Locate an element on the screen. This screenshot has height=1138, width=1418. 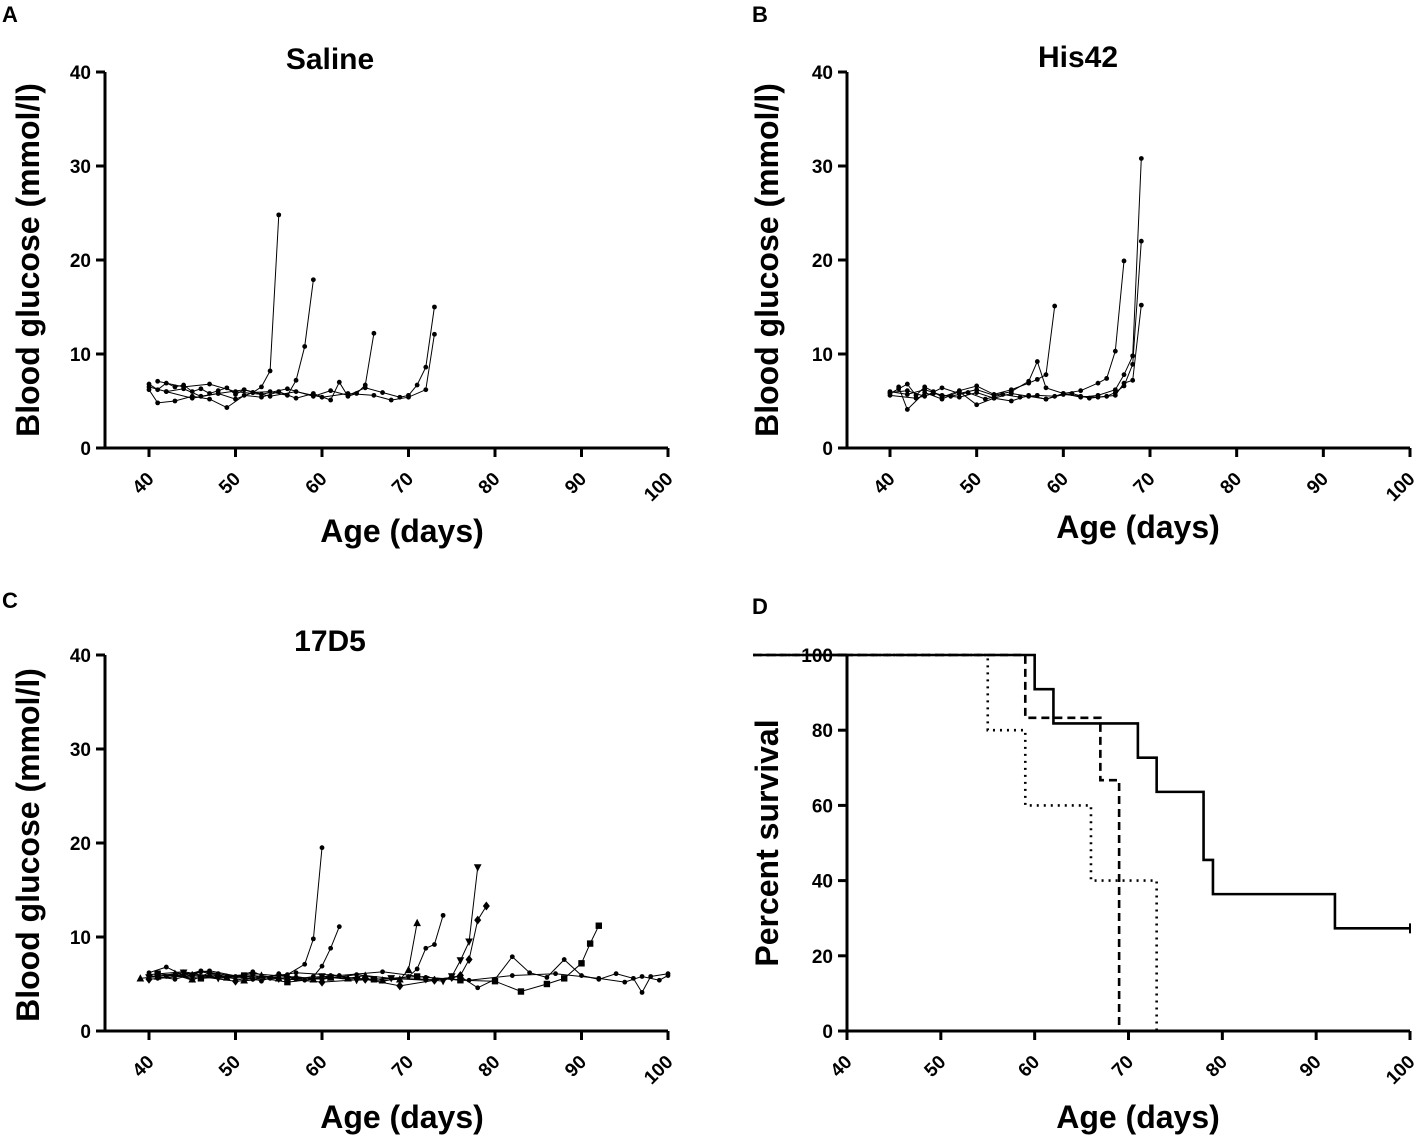
panel-c-series-5-line is located at coordinates (313, 924).